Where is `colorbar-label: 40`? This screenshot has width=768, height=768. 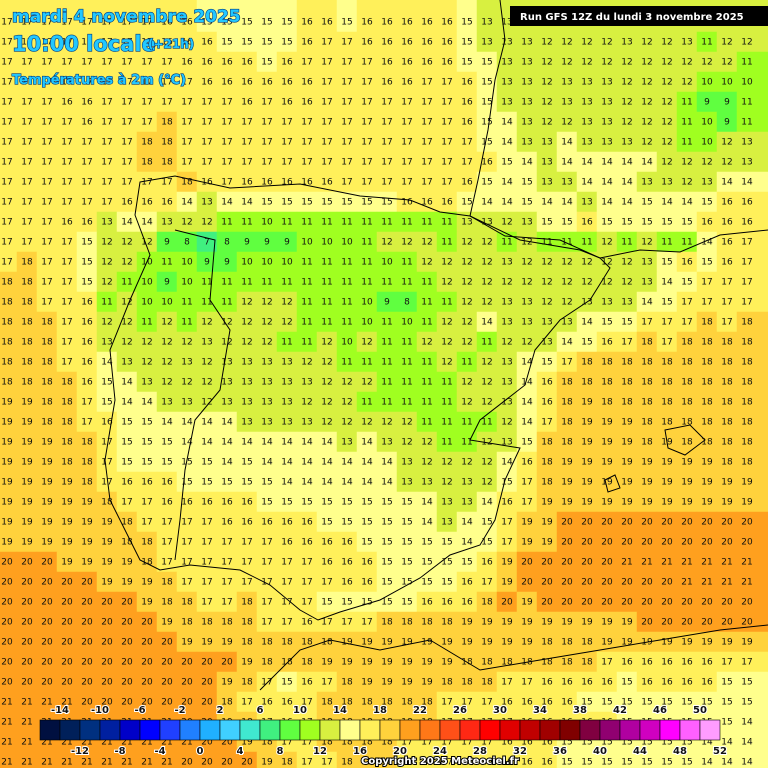
colorbar-label: 40 is located at coordinates (600, 751).